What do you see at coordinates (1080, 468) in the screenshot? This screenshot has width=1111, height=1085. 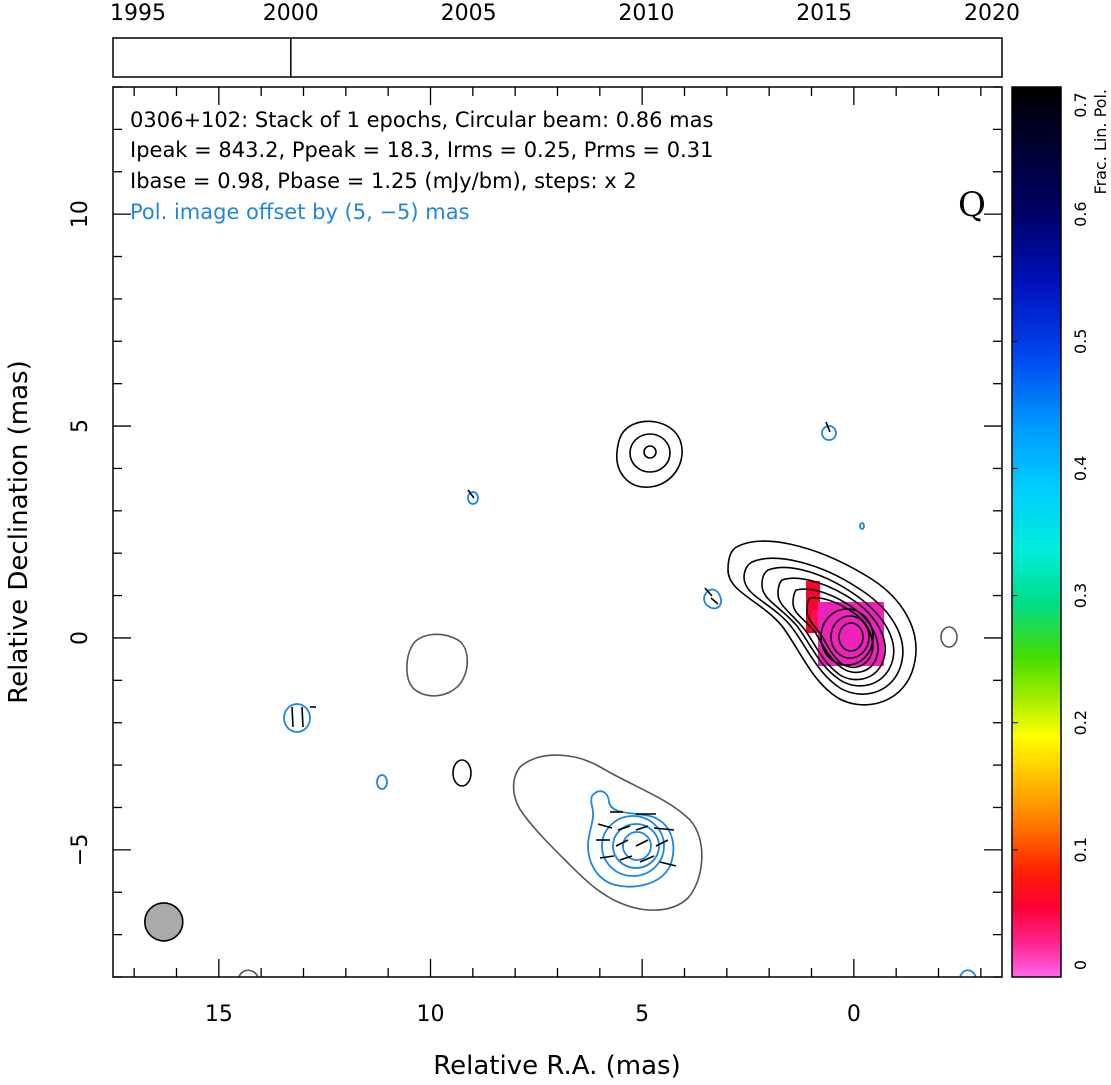 I see `colorbar-tick-label: 0.4` at bounding box center [1080, 468].